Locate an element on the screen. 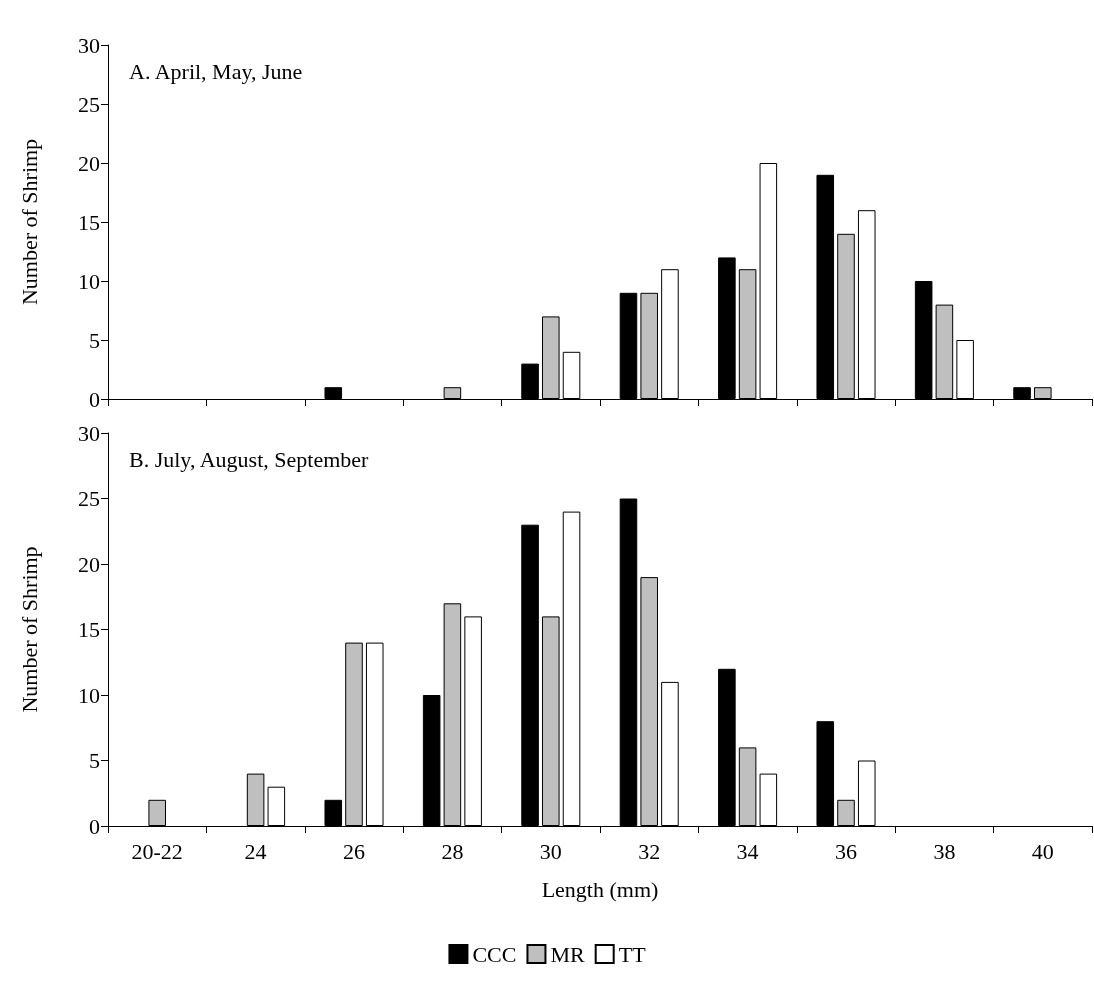  x-tick-label: 32 is located at coordinates (649, 851).